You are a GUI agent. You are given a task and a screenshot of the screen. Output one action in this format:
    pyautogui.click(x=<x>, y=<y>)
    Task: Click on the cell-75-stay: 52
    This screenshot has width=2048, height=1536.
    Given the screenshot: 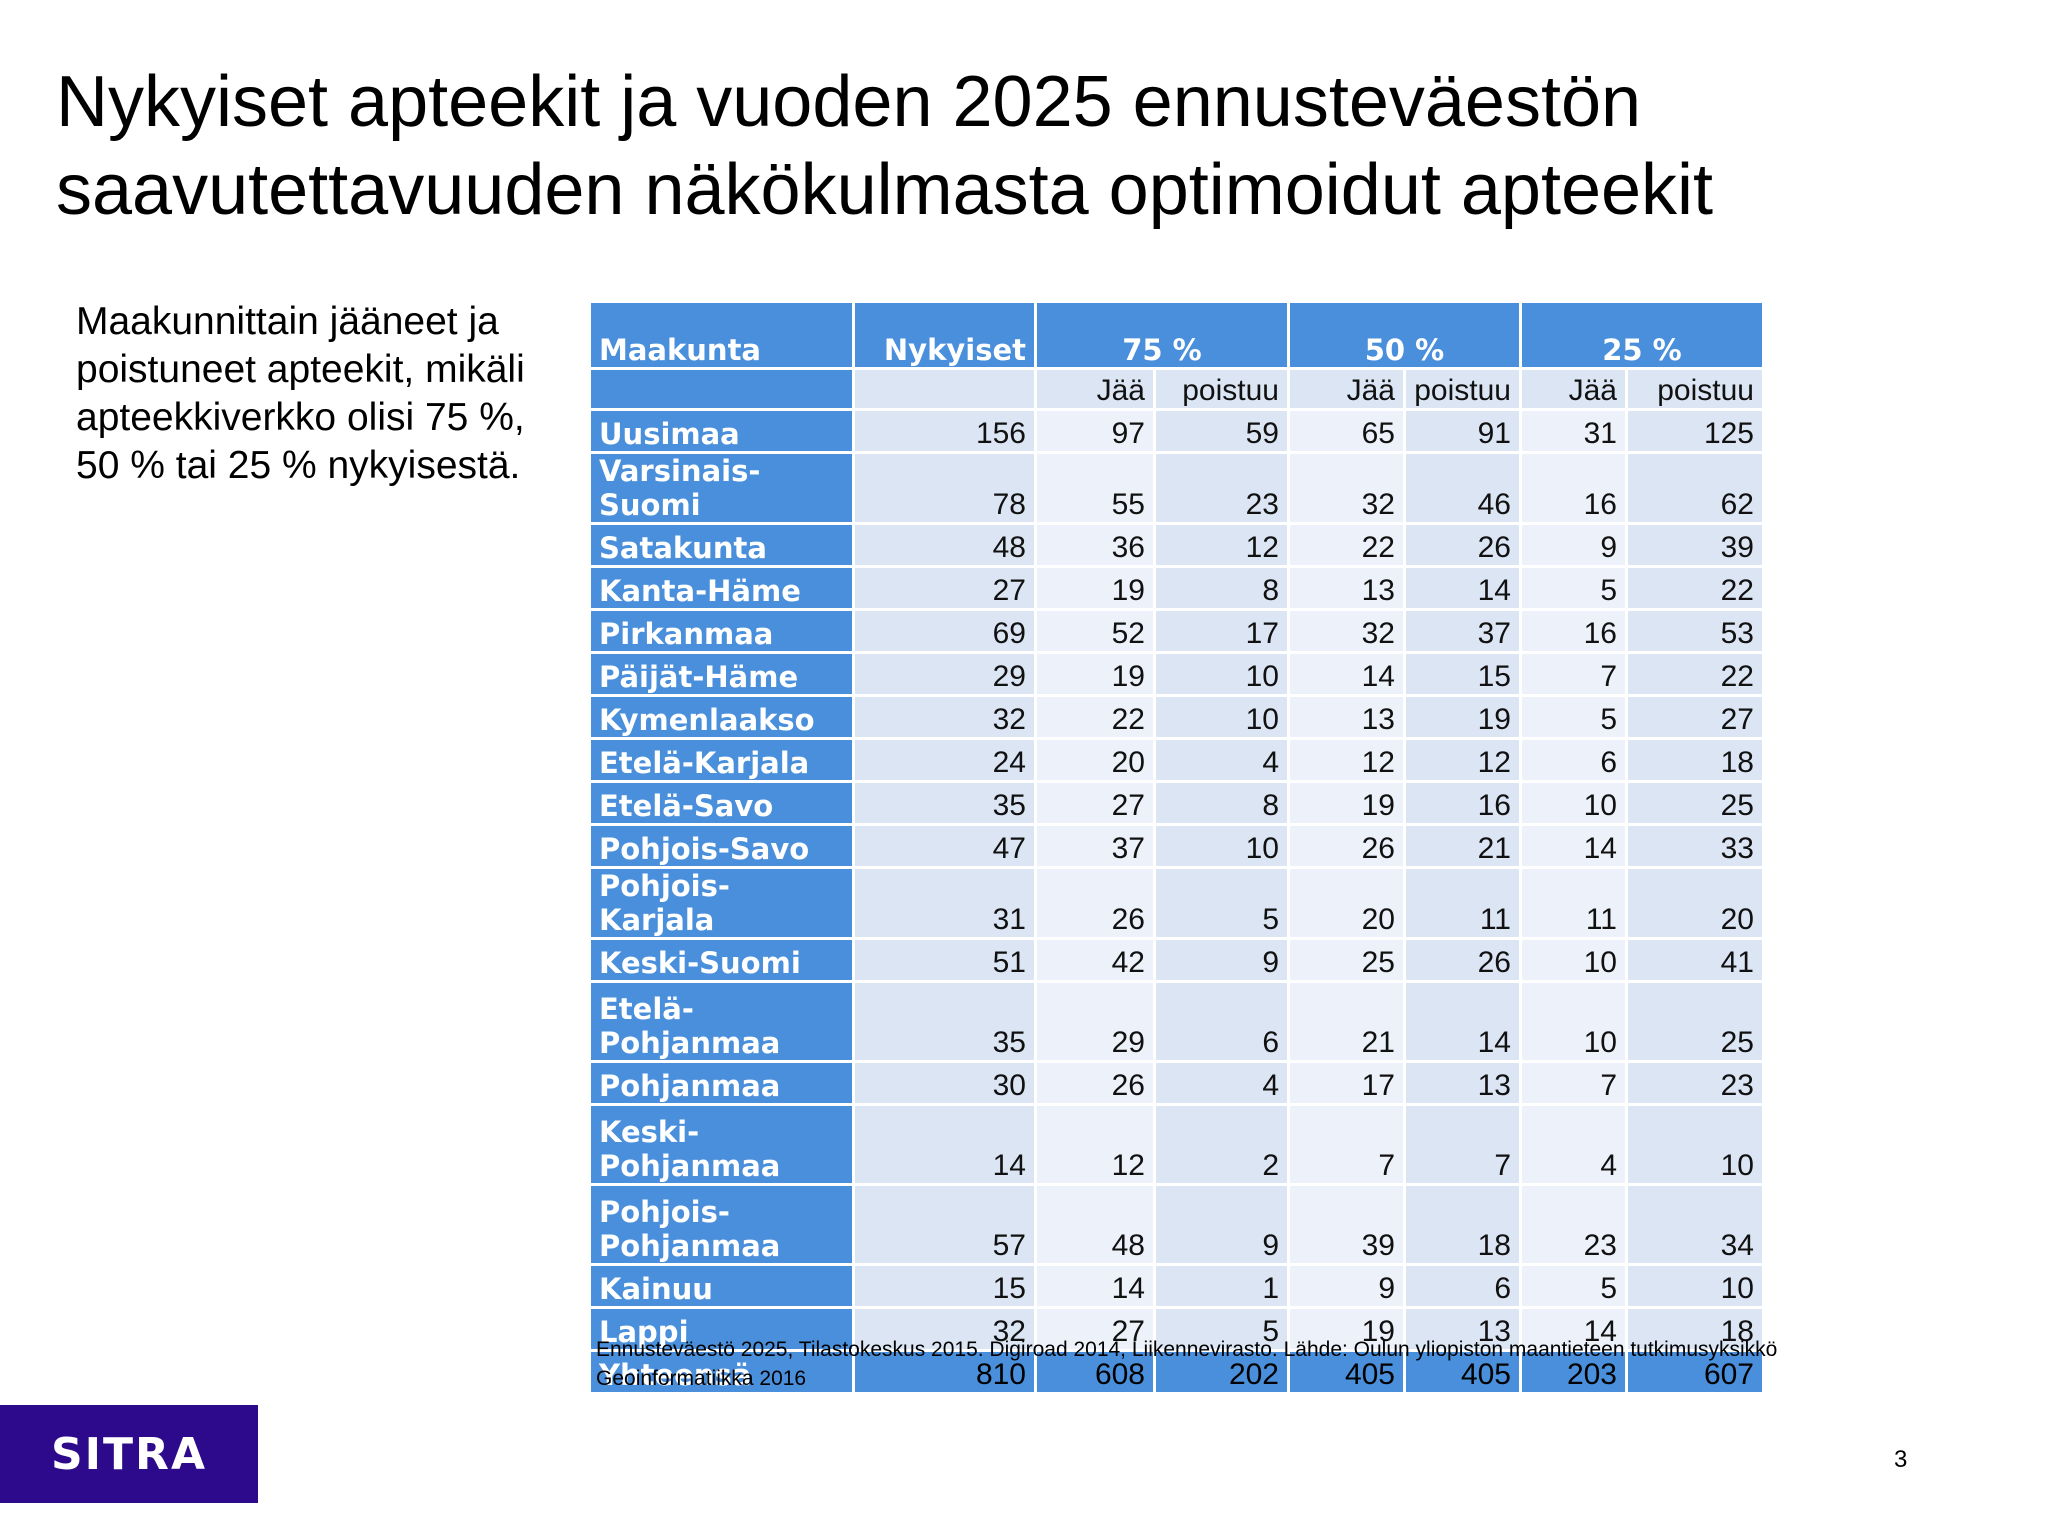 What is the action you would take?
    pyautogui.click(x=1095, y=631)
    